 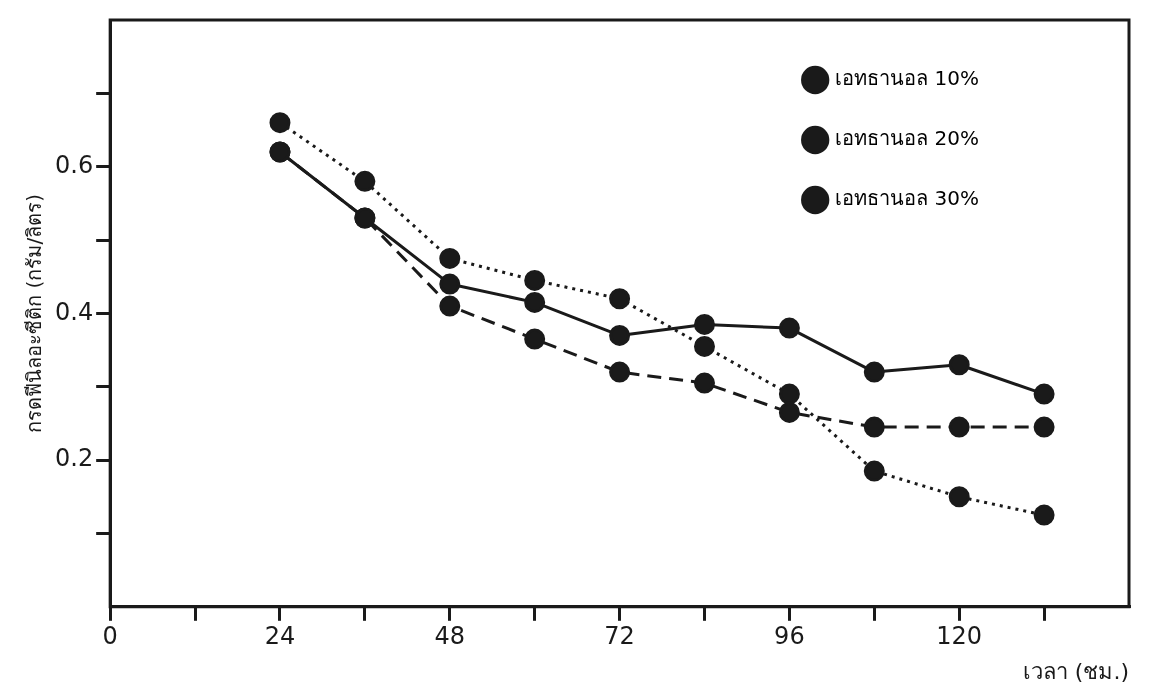 I want to click on x-axis-title: เวลา (ชม.), so click(x=1075, y=671).